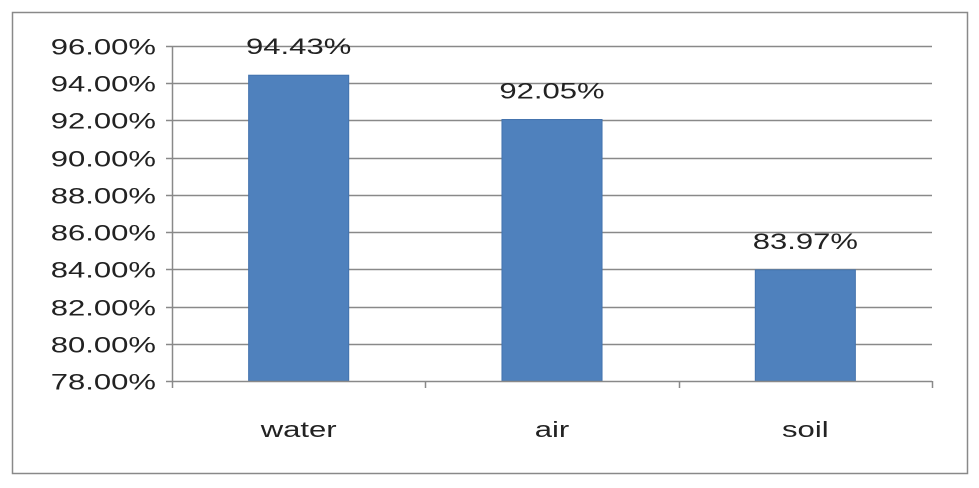 This screenshot has width=979, height=488. What do you see at coordinates (552, 429) in the screenshot?
I see `category-label-air: air` at bounding box center [552, 429].